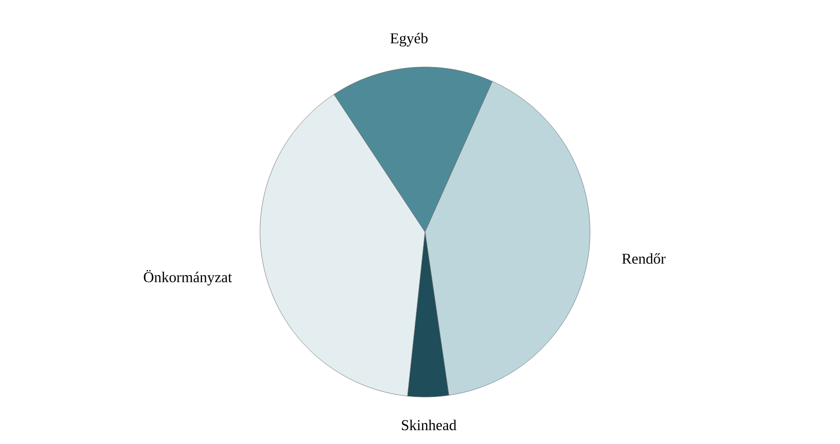 This screenshot has width=840, height=444. What do you see at coordinates (429, 425) in the screenshot?
I see `slice-label: Skinhead` at bounding box center [429, 425].